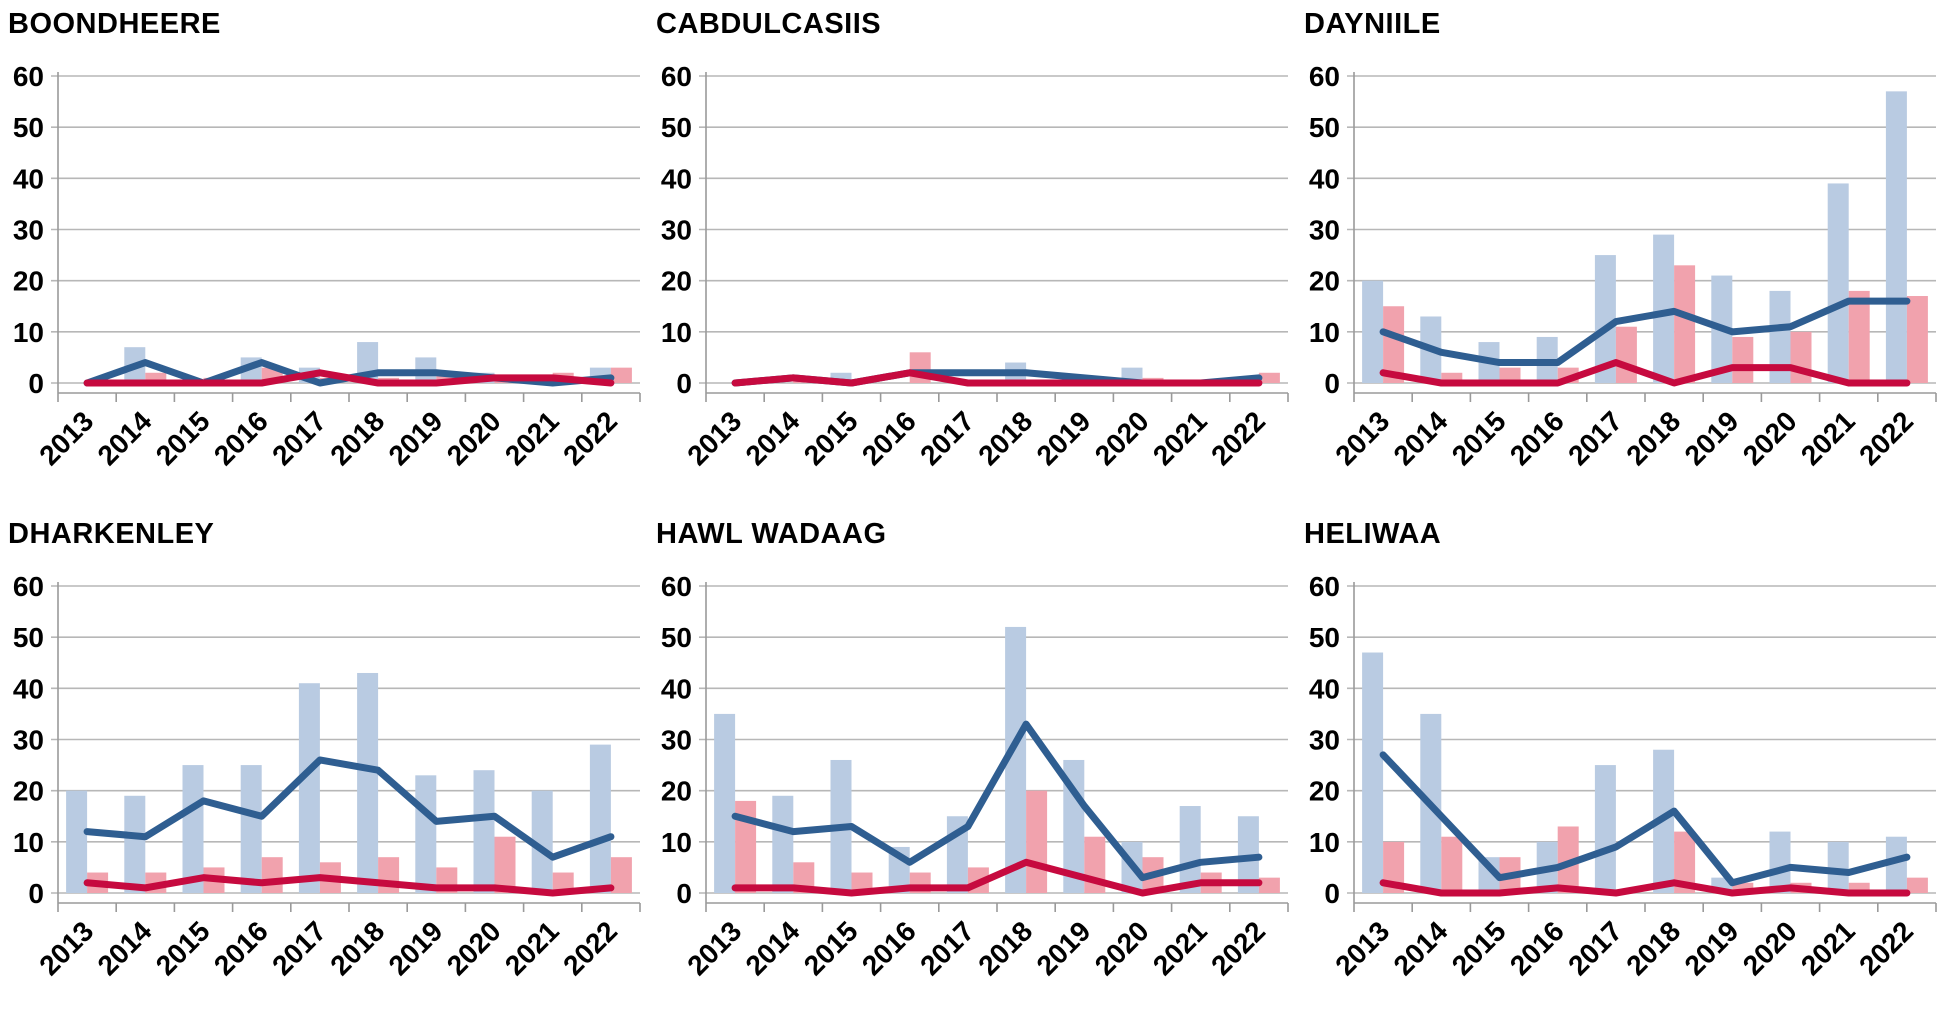  What do you see at coordinates (771, 534) in the screenshot?
I see `chart-title: HAWL WADAAG` at bounding box center [771, 534].